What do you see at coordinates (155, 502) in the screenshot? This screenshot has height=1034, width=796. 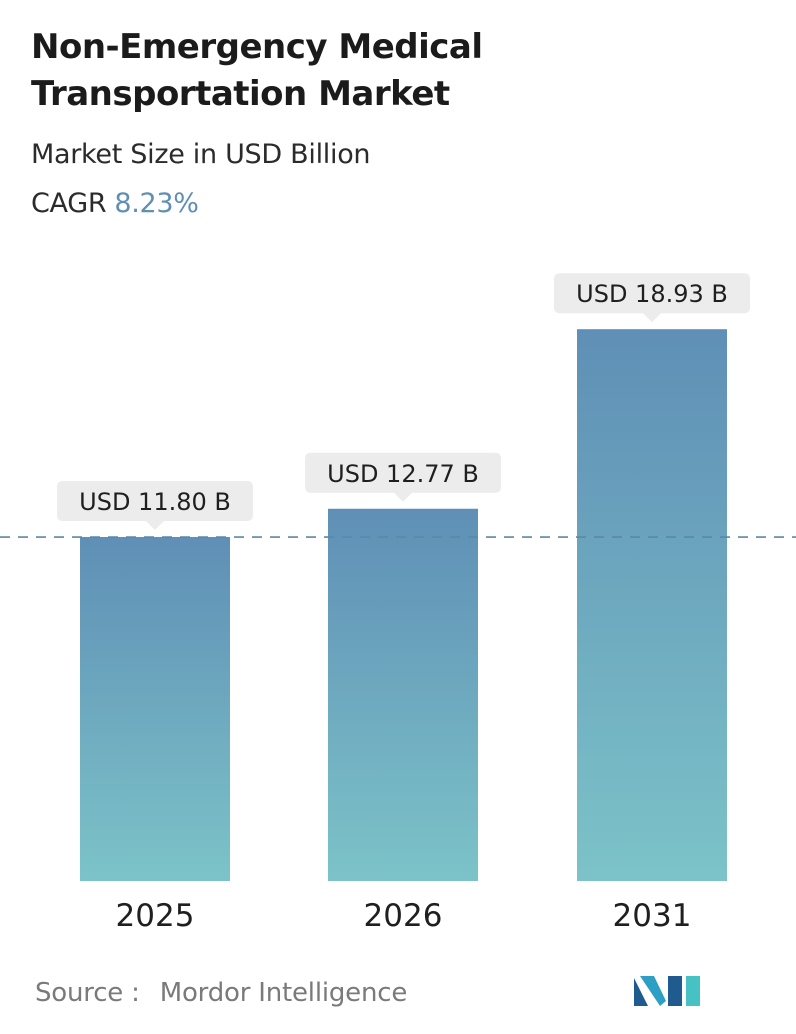 I see `data-label-2025: USD 11.80 B` at bounding box center [155, 502].